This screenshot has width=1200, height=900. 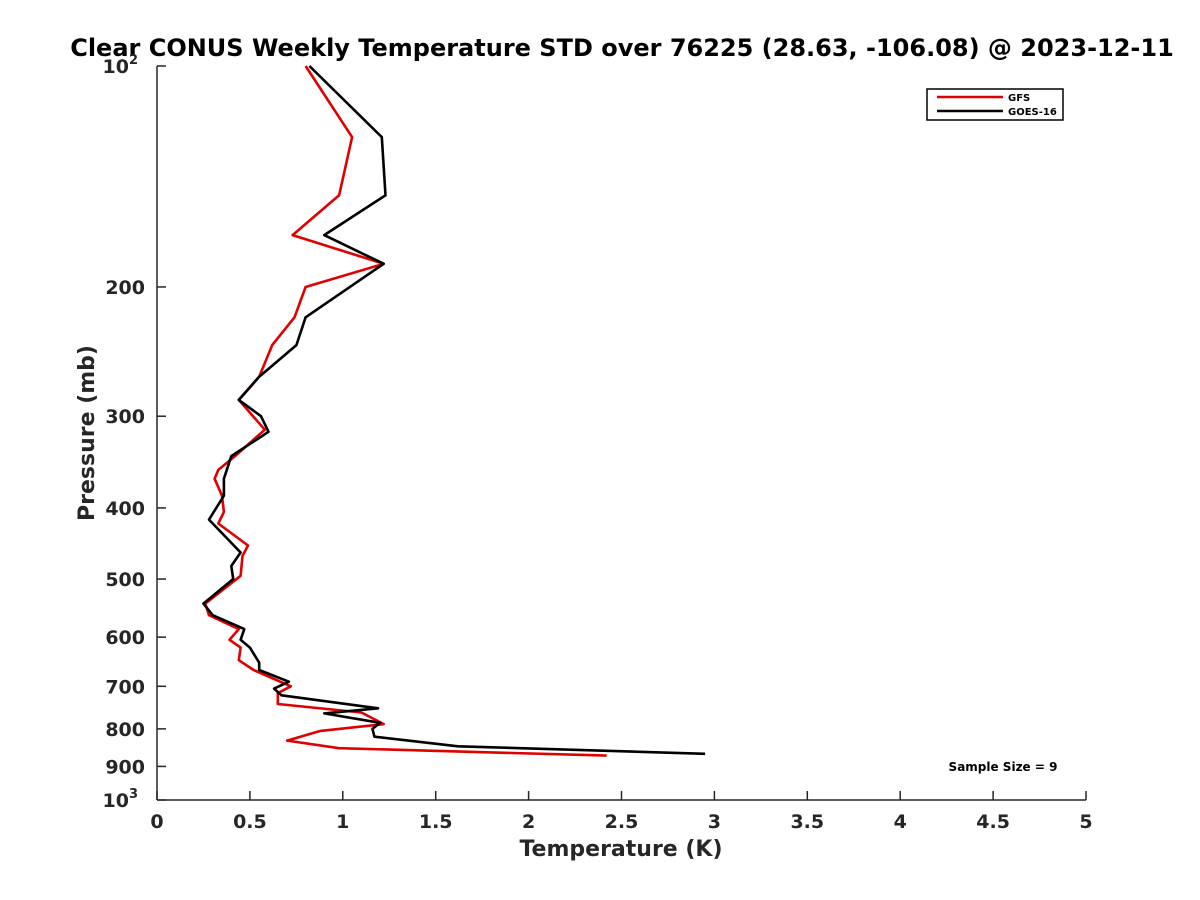 What do you see at coordinates (436, 822) in the screenshot?
I see `x-tick-label: 1.5` at bounding box center [436, 822].